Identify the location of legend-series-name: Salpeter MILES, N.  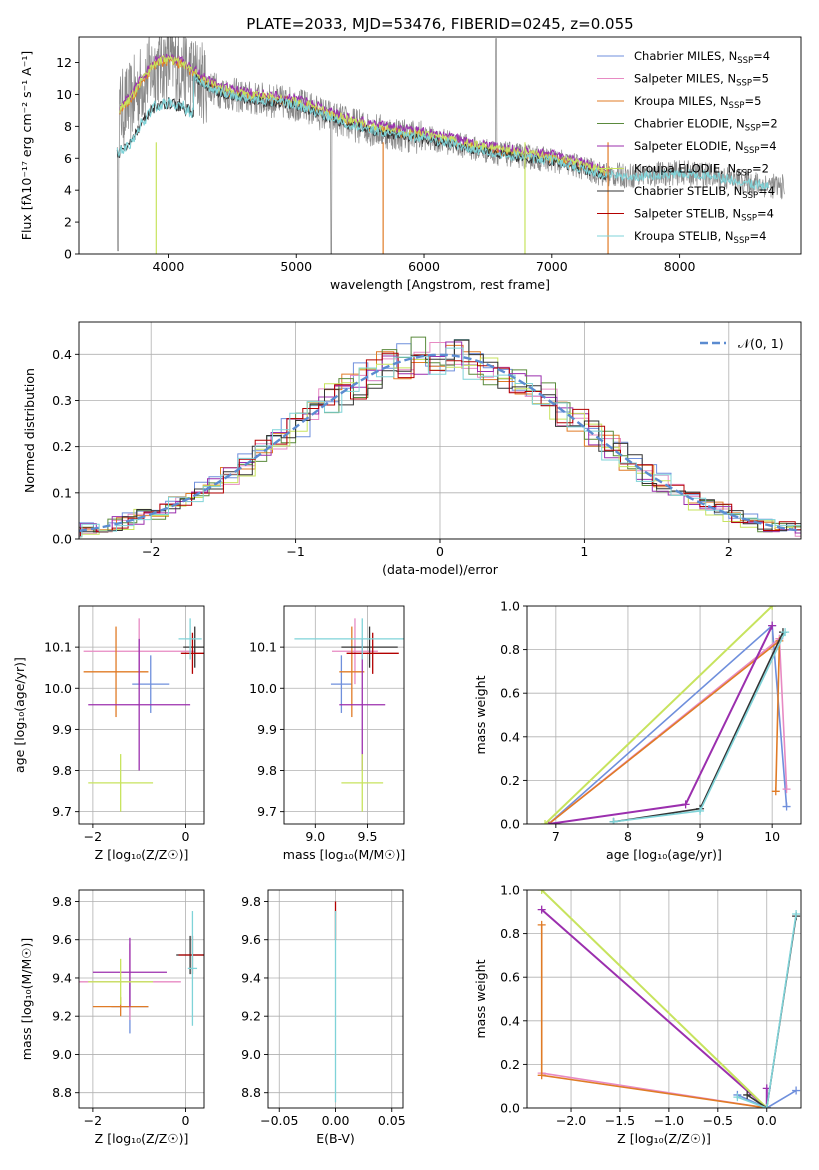
(685, 79).